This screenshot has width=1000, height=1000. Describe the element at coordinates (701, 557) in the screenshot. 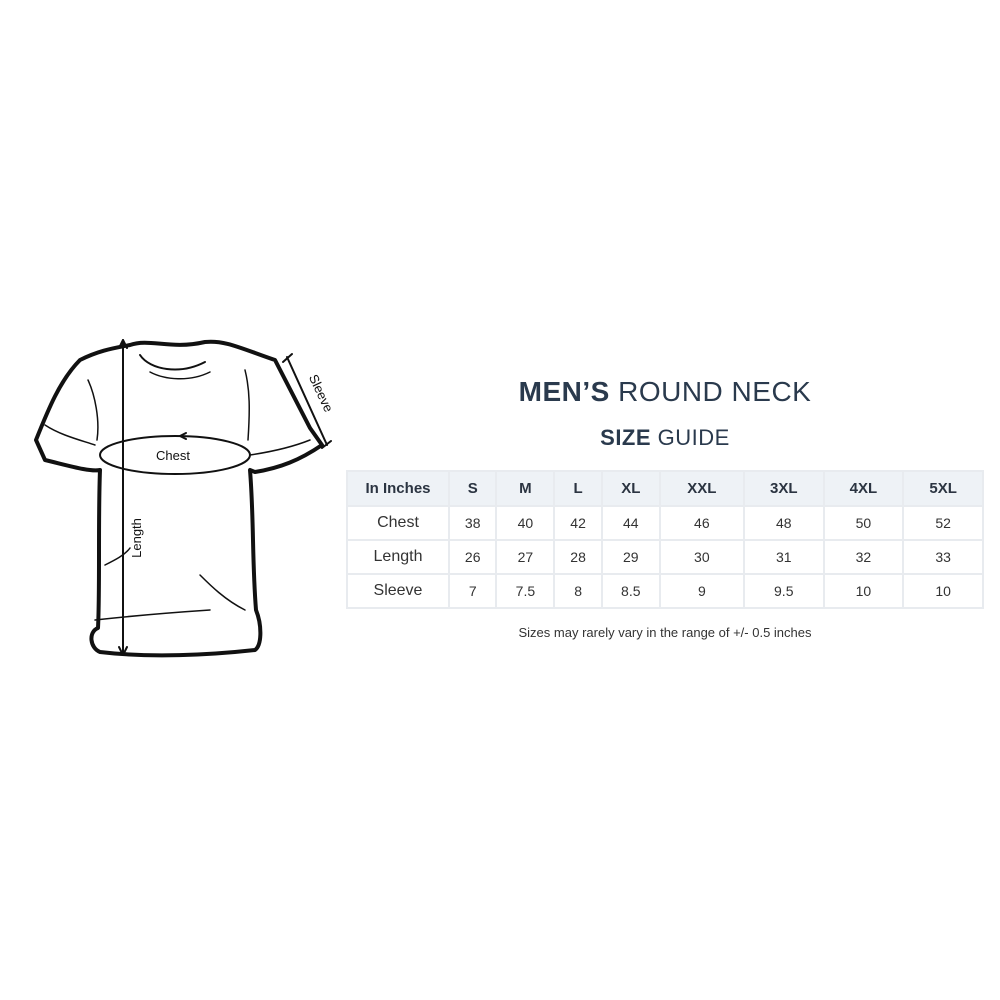

I see `table-cell: 30` at that location.